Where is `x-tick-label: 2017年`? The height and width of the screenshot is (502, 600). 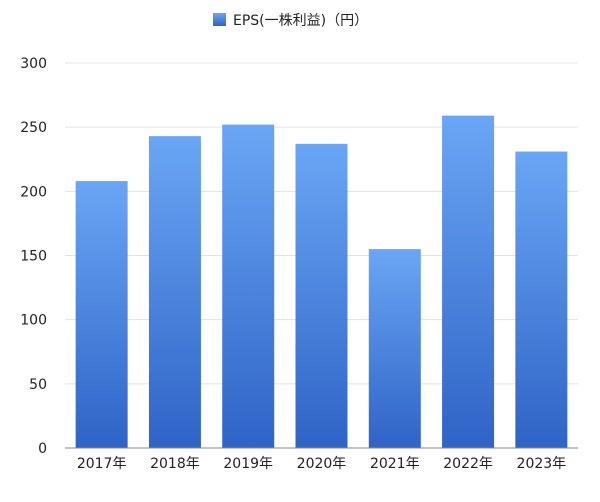 x-tick-label: 2017年 is located at coordinates (102, 464).